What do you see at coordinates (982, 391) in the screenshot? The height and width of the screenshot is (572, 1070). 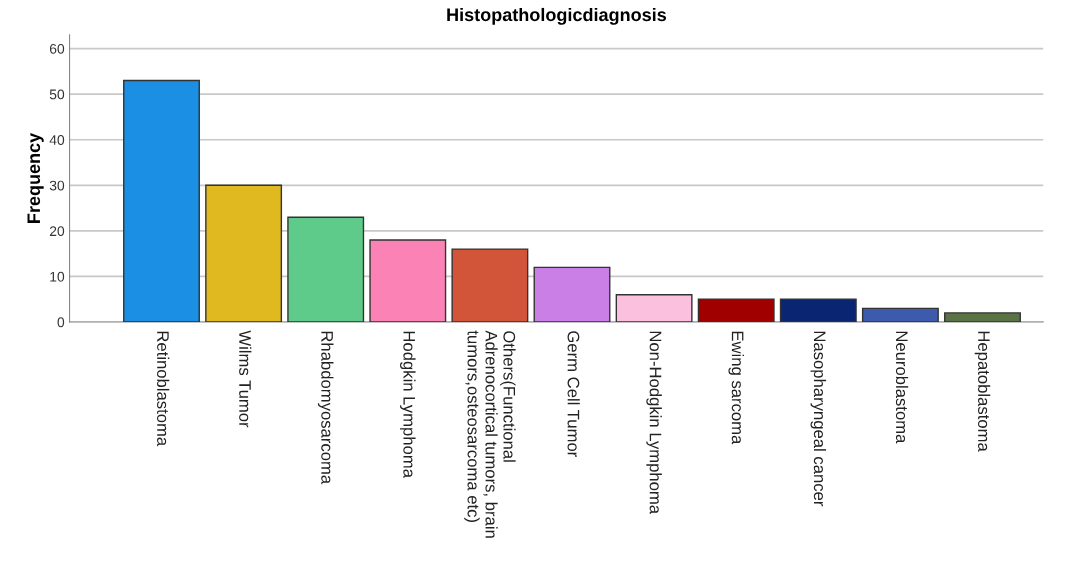 I see `x-tick-label: Hepatoblastoma` at bounding box center [982, 391].